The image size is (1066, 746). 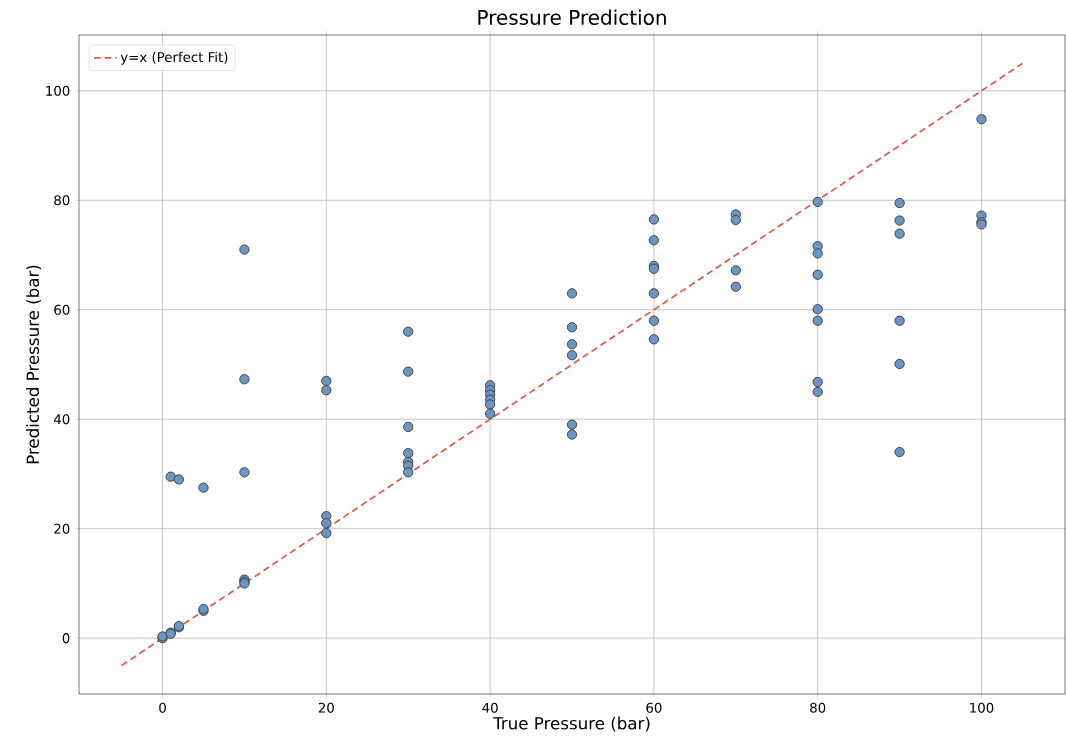 What do you see at coordinates (490, 707) in the screenshot?
I see `x-tick-label: 40` at bounding box center [490, 707].